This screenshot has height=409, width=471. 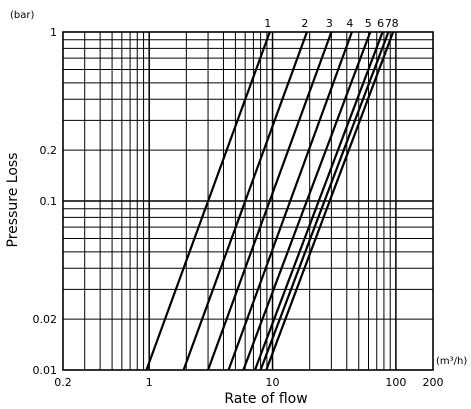 What do you see at coordinates (13, 200) in the screenshot?
I see `y-axis-title: Pressure Loss` at bounding box center [13, 200].